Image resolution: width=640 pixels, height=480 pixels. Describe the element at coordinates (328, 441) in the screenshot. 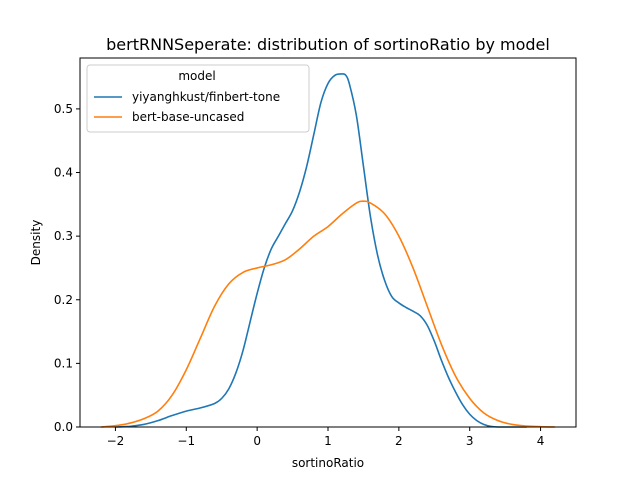

I see `x-tick-label: 1` at that location.